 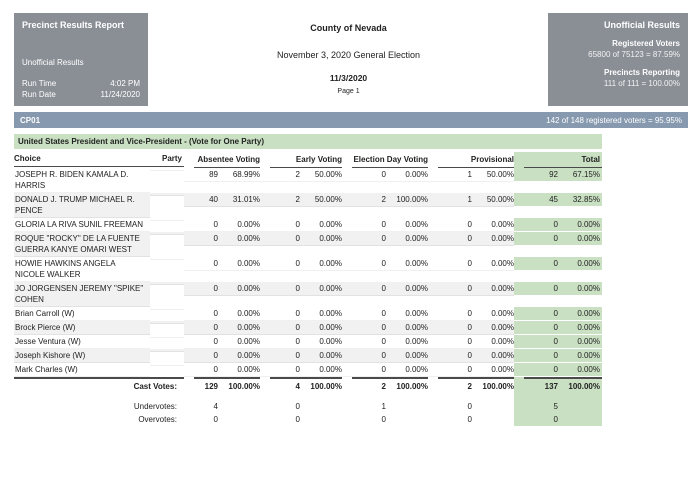 I want to click on total-cell: 137 100.00%, so click(x=558, y=386).